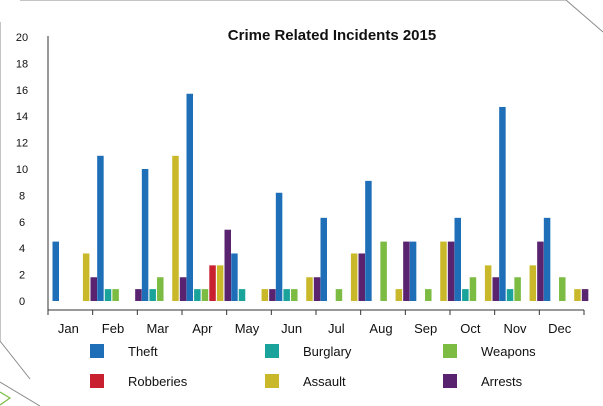 The width and height of the screenshot is (603, 406). I want to click on y-tick-label: 20, so click(22, 38).